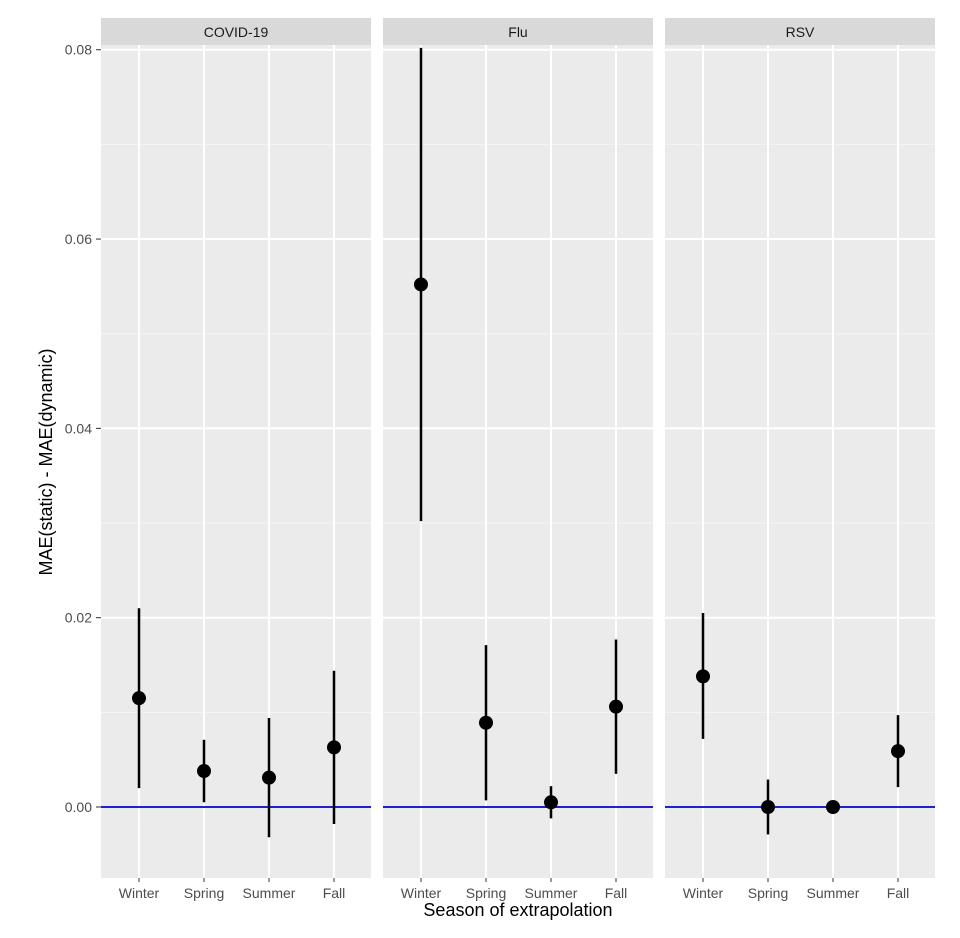 The height and width of the screenshot is (938, 960). I want to click on y-tick-label: 0.00, so click(78, 807).